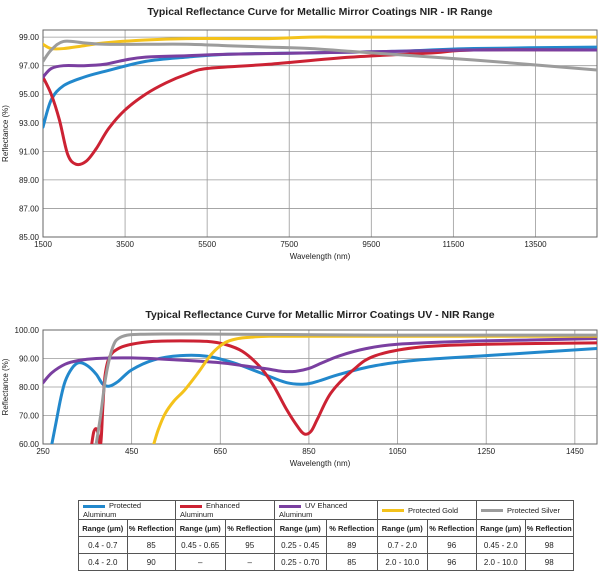 The image size is (600, 577). Describe the element at coordinates (27, 330) in the screenshot. I see `y-tick-label: 100.00` at that location.